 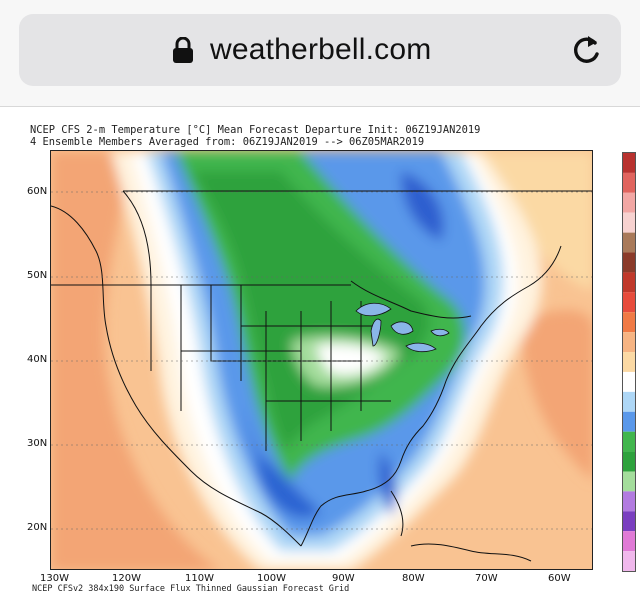 I want to click on lat-label-40n: 40N, so click(x=37, y=359).